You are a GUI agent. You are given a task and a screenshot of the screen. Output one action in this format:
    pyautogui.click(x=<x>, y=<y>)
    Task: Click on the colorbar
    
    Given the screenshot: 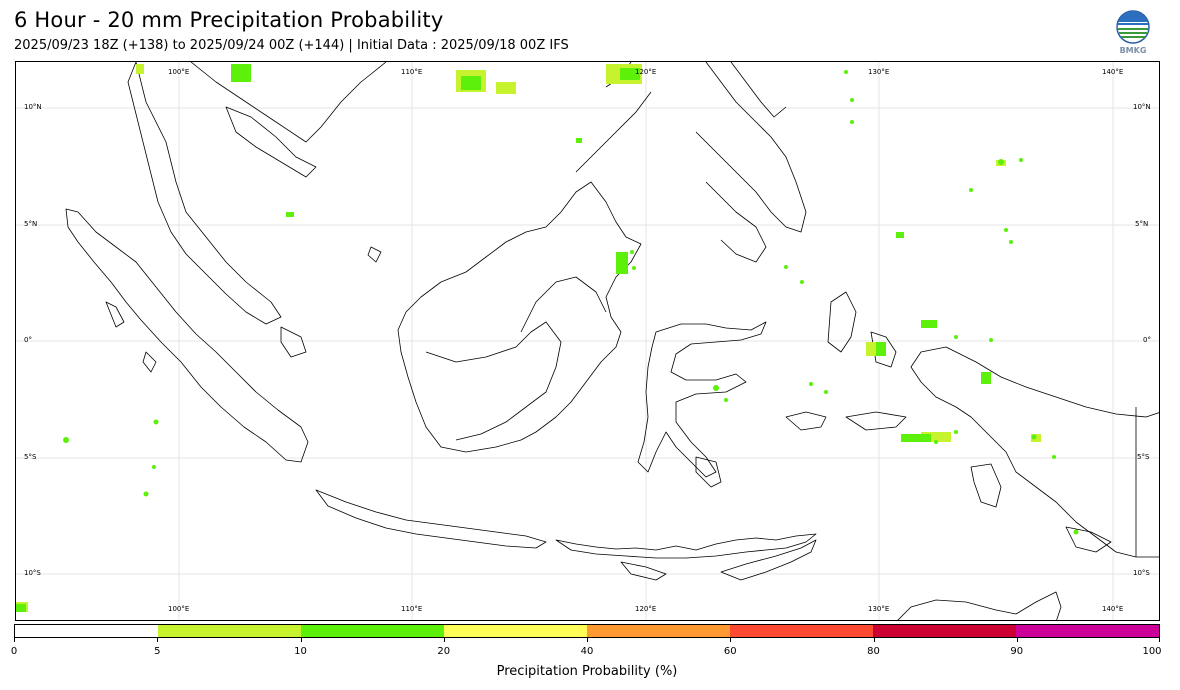 What is the action you would take?
    pyautogui.click(x=587, y=631)
    